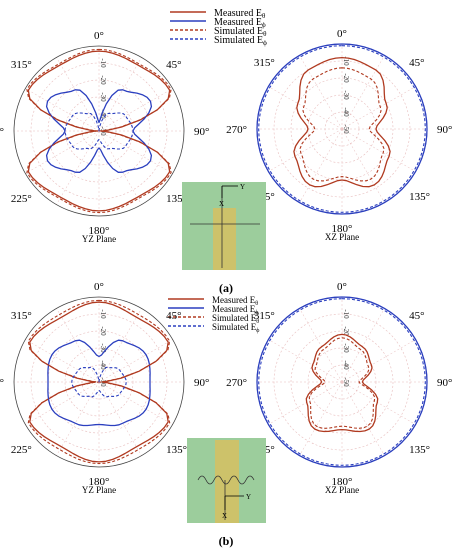  I want to click on feed-line, so click(226, 480).